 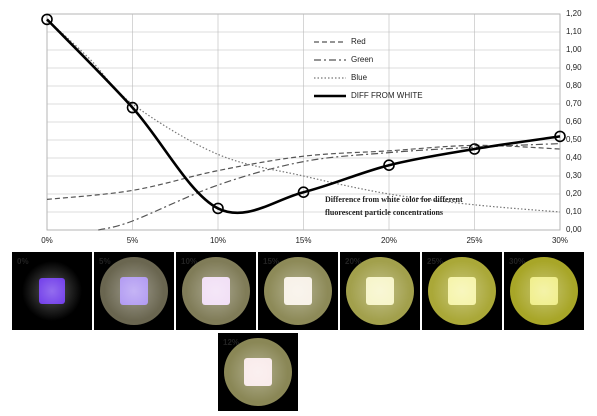 I want to click on swatch-label: 25%, so click(x=435, y=261).